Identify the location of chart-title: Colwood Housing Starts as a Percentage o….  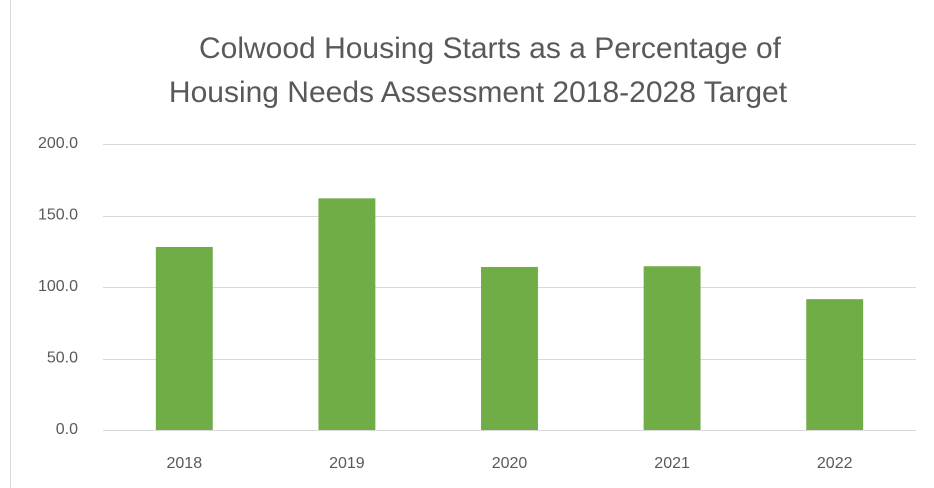
(490, 48).